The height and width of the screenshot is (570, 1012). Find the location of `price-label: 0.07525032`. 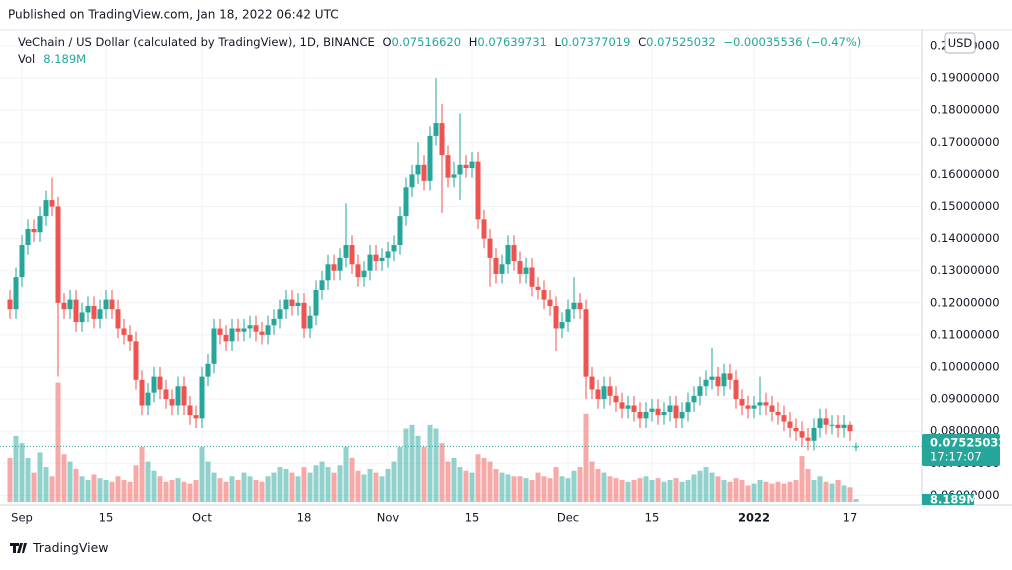

price-label: 0.07525032 is located at coordinates (968, 443).